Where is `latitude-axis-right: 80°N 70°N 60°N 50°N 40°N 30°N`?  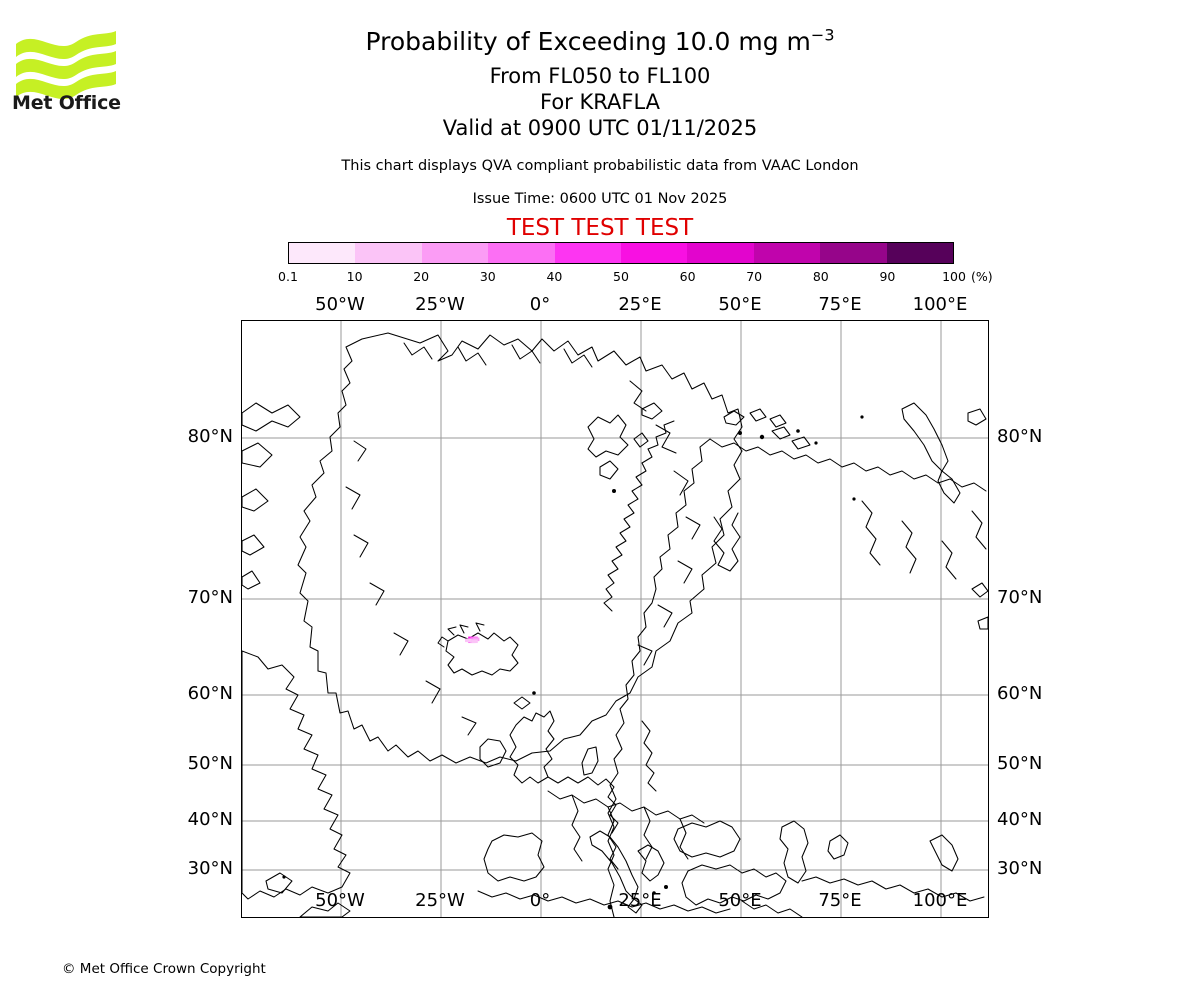
latitude-axis-right: 80°N 70°N 60°N 50°N 40°N 30°N is located at coordinates (1097, 619).